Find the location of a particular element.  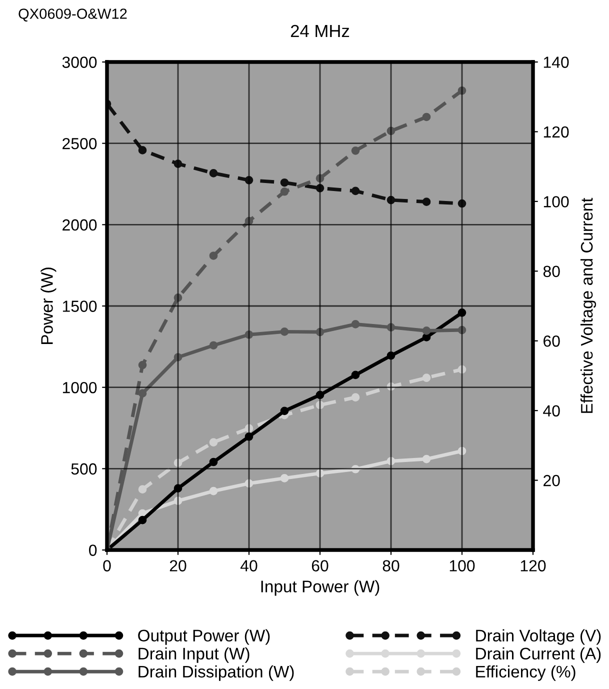

legend-label: Efficiency (%) is located at coordinates (526, 673).